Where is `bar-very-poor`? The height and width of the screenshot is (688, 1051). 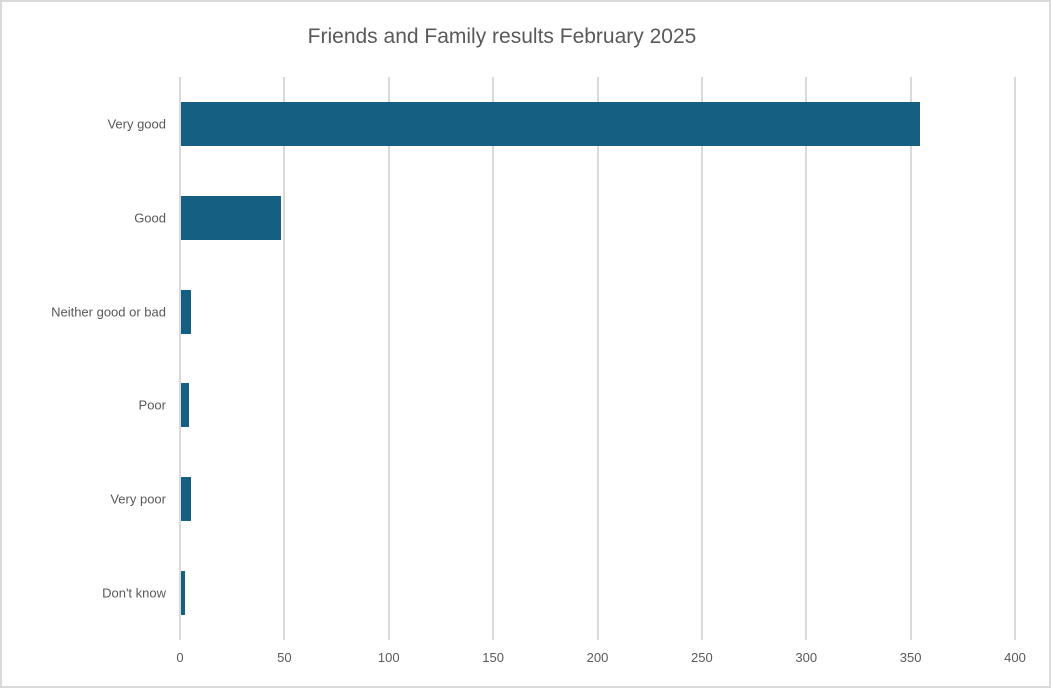
bar-very-poor is located at coordinates (186, 499).